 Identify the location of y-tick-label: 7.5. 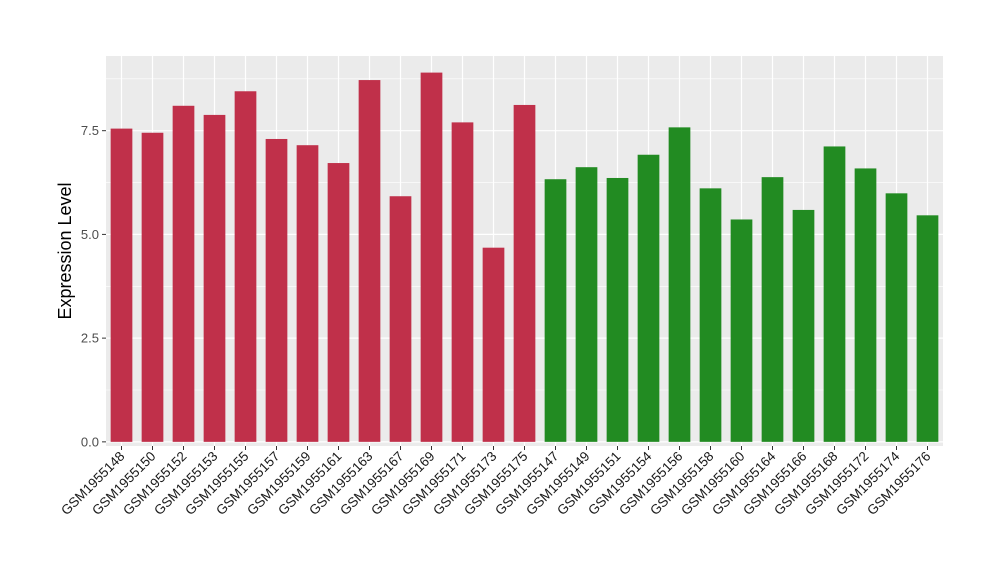
(90, 130).